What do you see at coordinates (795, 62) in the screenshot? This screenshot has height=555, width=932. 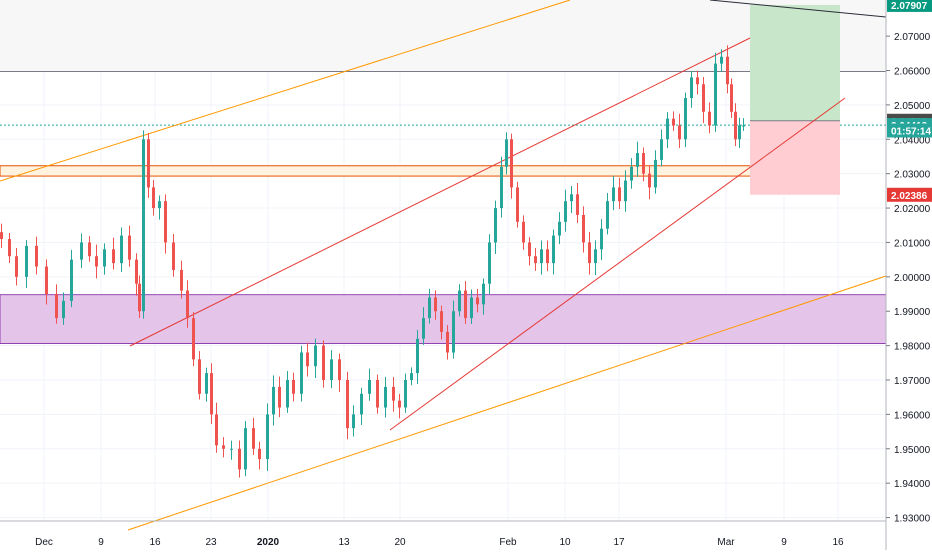 I see `profit-zone` at bounding box center [795, 62].